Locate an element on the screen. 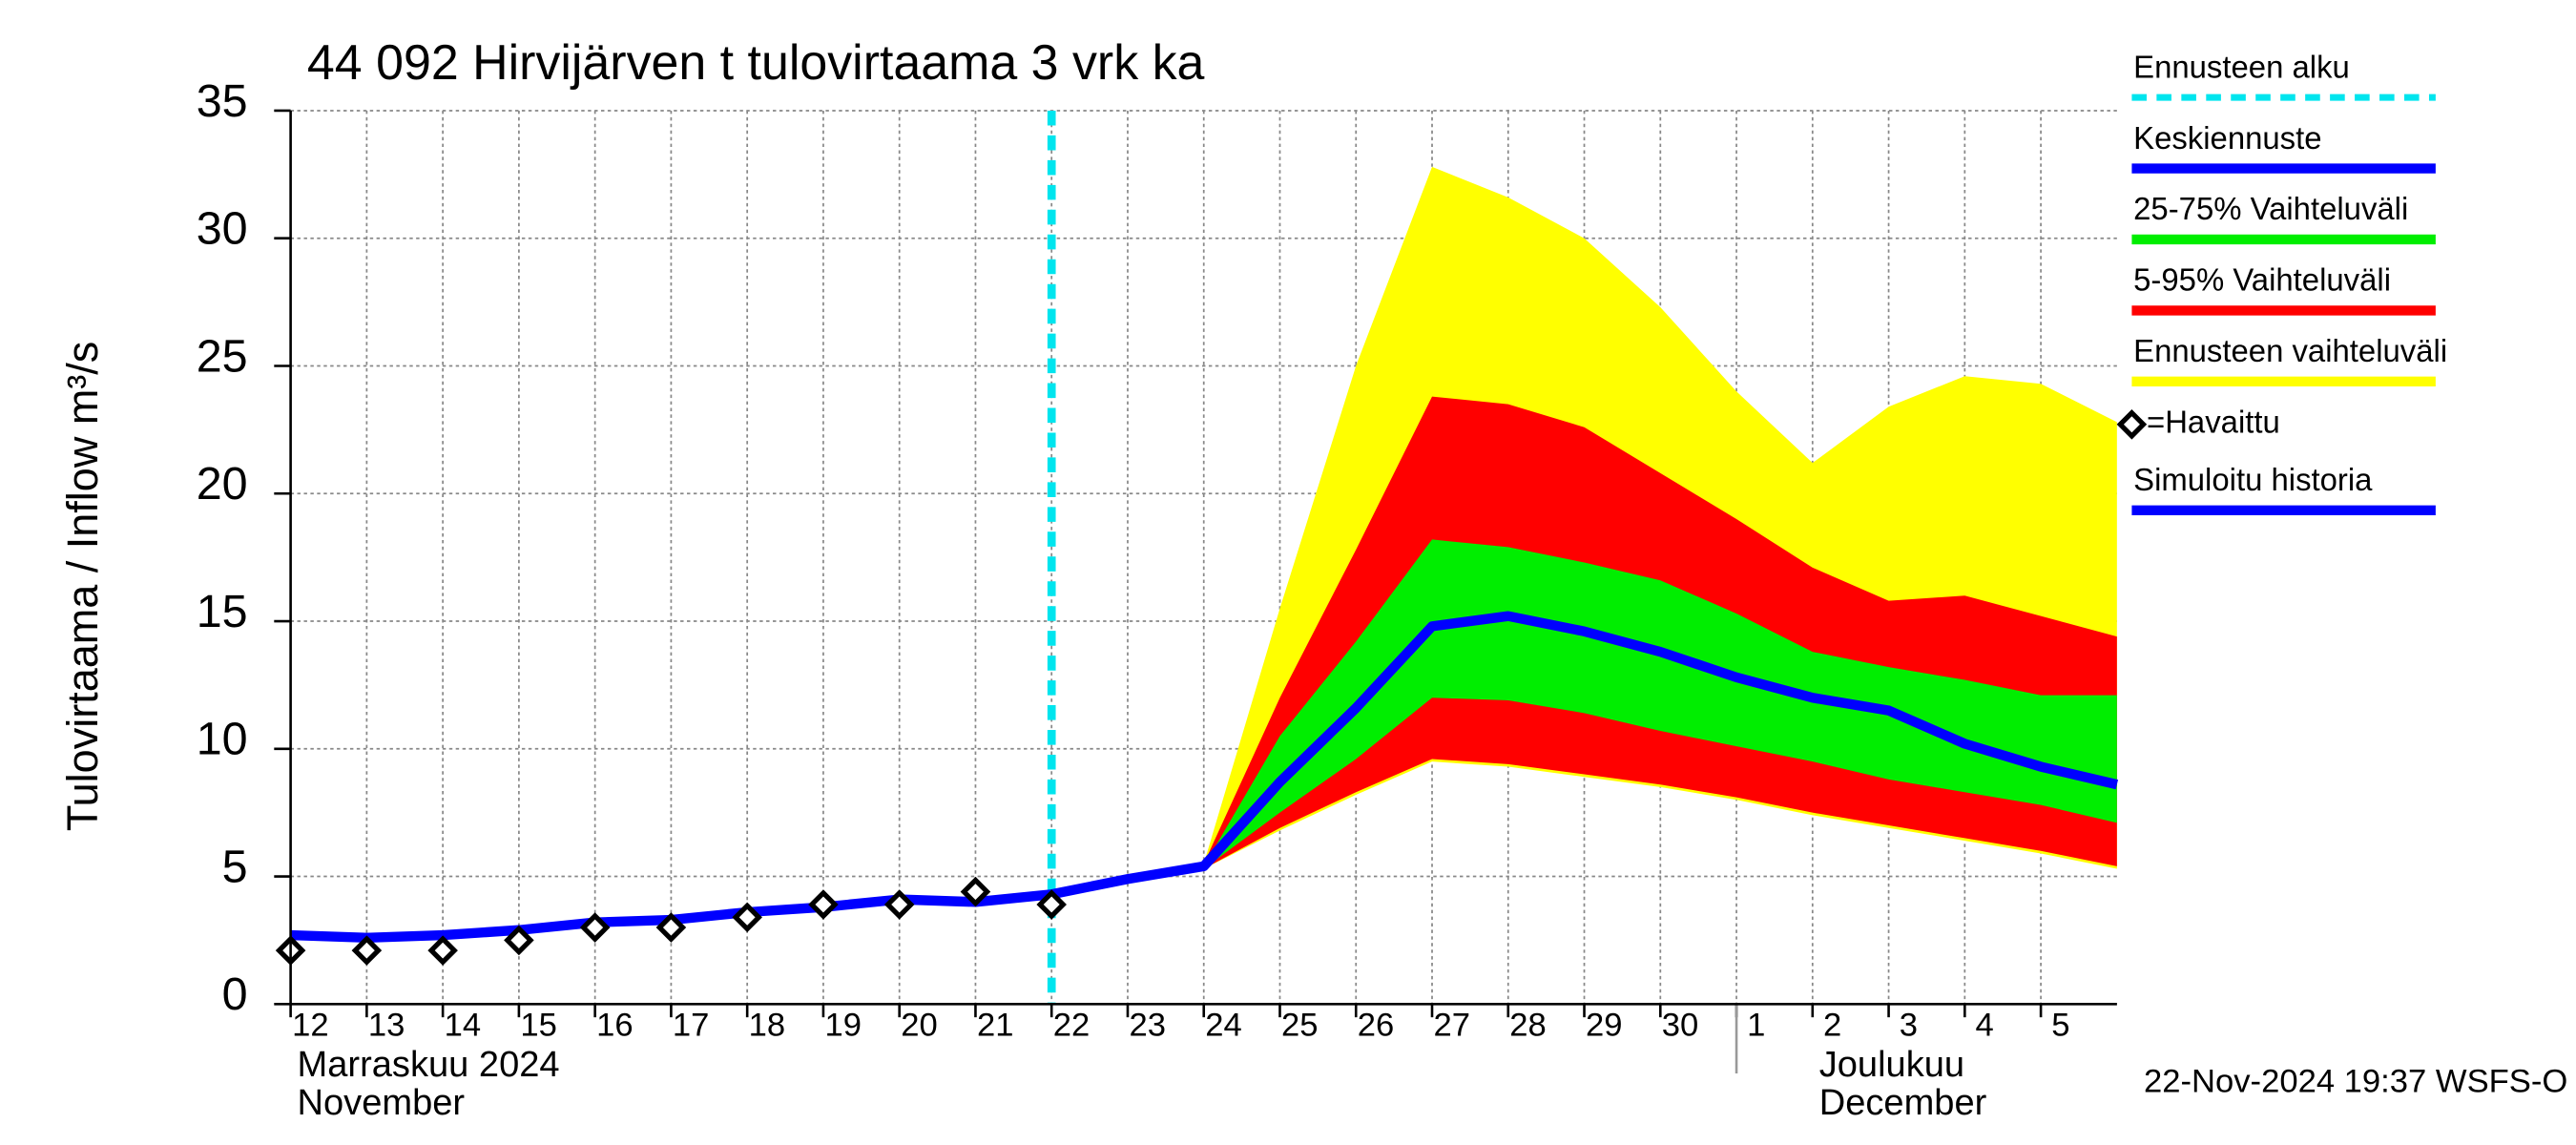 Image resolution: width=2576 pixels, height=1145 pixels. x-tick-label: 20 is located at coordinates (919, 1026).